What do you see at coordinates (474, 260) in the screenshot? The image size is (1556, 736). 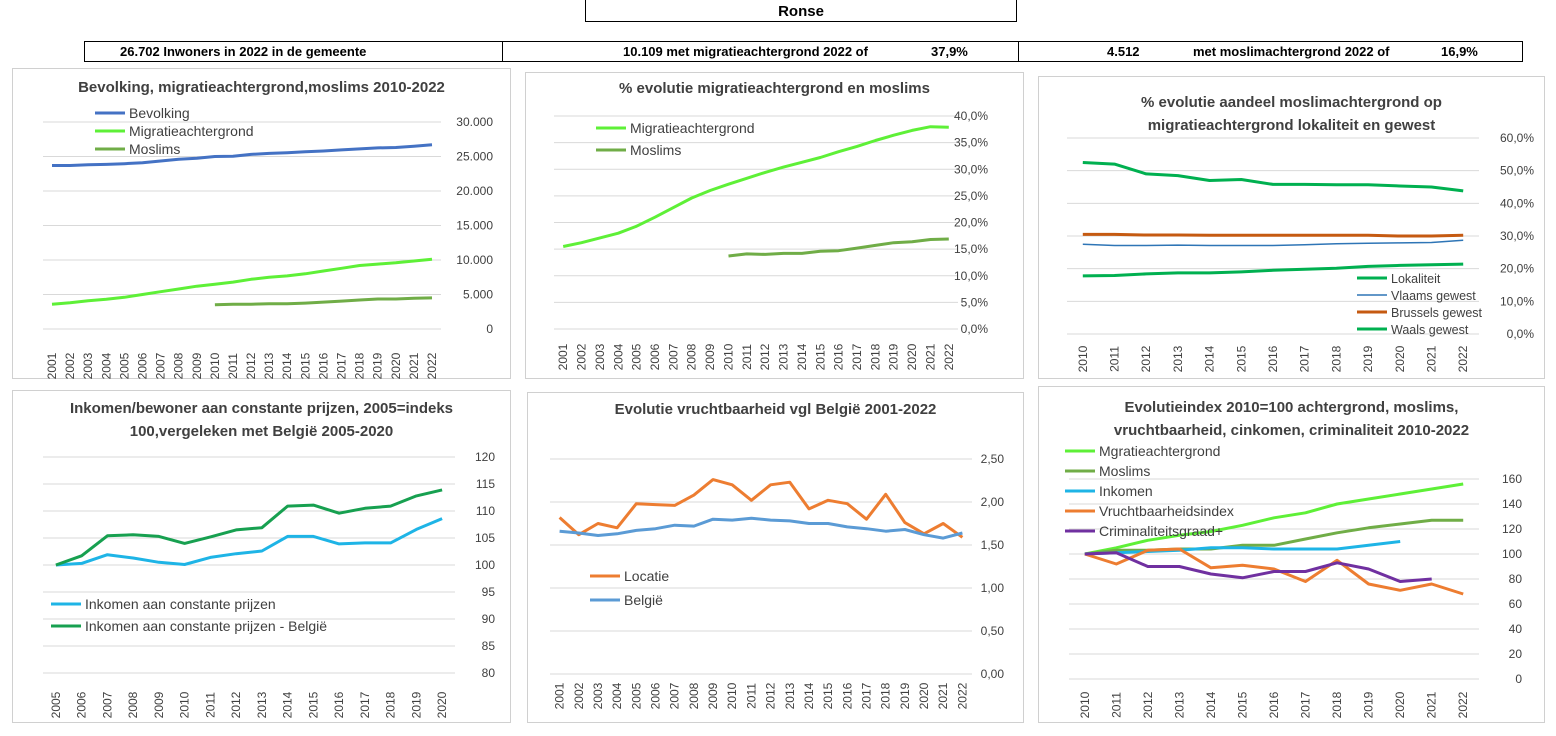 I see `y-tick-label: 10.000` at bounding box center [474, 260].